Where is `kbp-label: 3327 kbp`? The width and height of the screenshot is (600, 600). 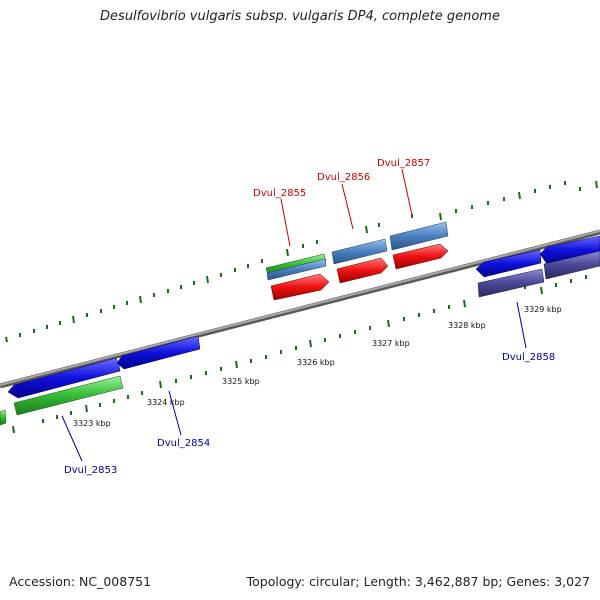
kbp-label: 3327 kbp is located at coordinates (391, 343).